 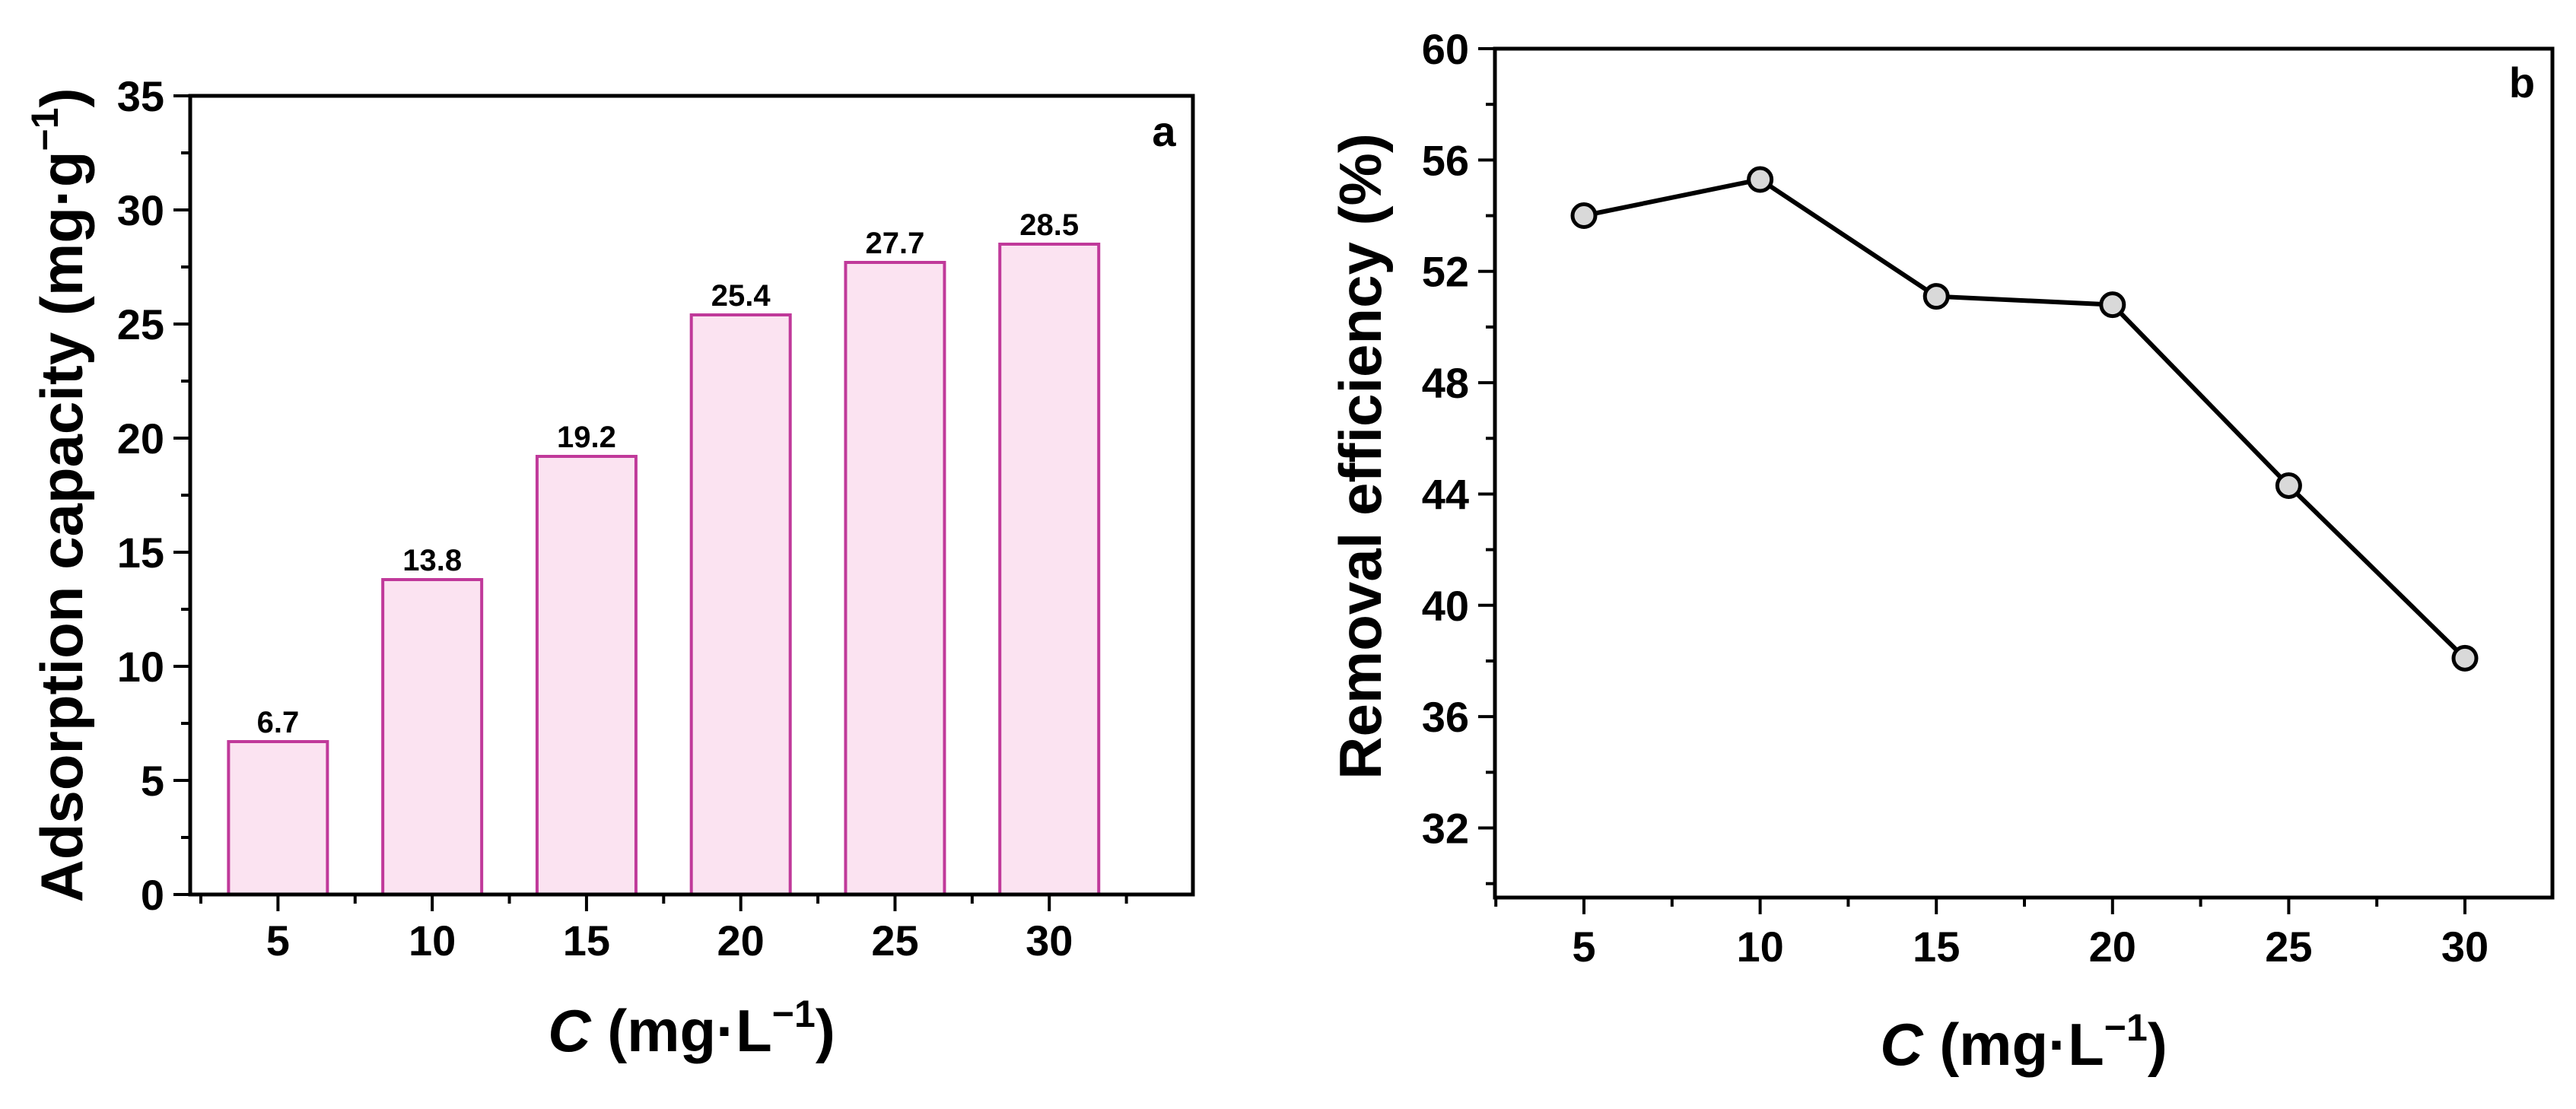 What do you see at coordinates (140, 667) in the screenshot?
I see `y-tick-label: 10` at bounding box center [140, 667].